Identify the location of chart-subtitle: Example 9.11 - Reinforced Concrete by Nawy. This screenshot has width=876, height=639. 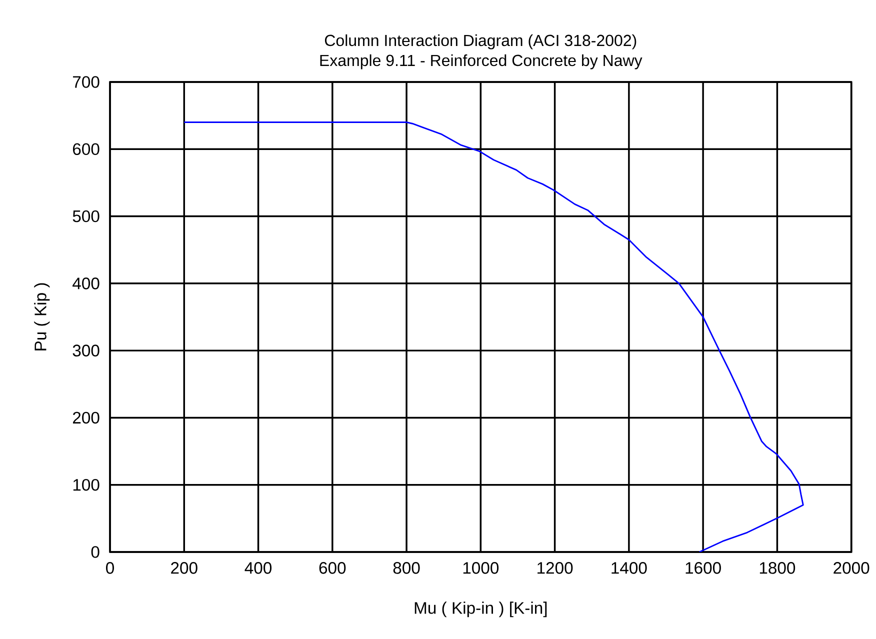
(481, 62).